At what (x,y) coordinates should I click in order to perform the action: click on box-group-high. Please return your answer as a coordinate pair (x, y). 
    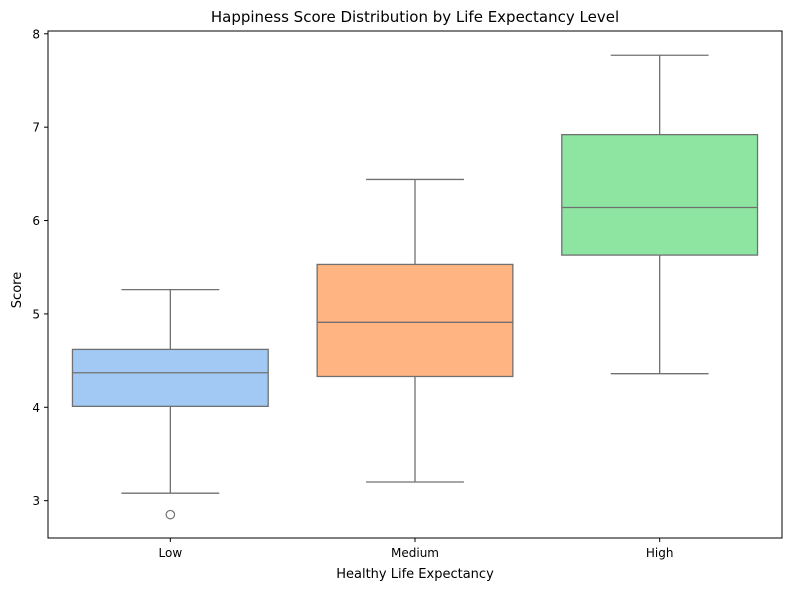
    Looking at the image, I should click on (660, 214).